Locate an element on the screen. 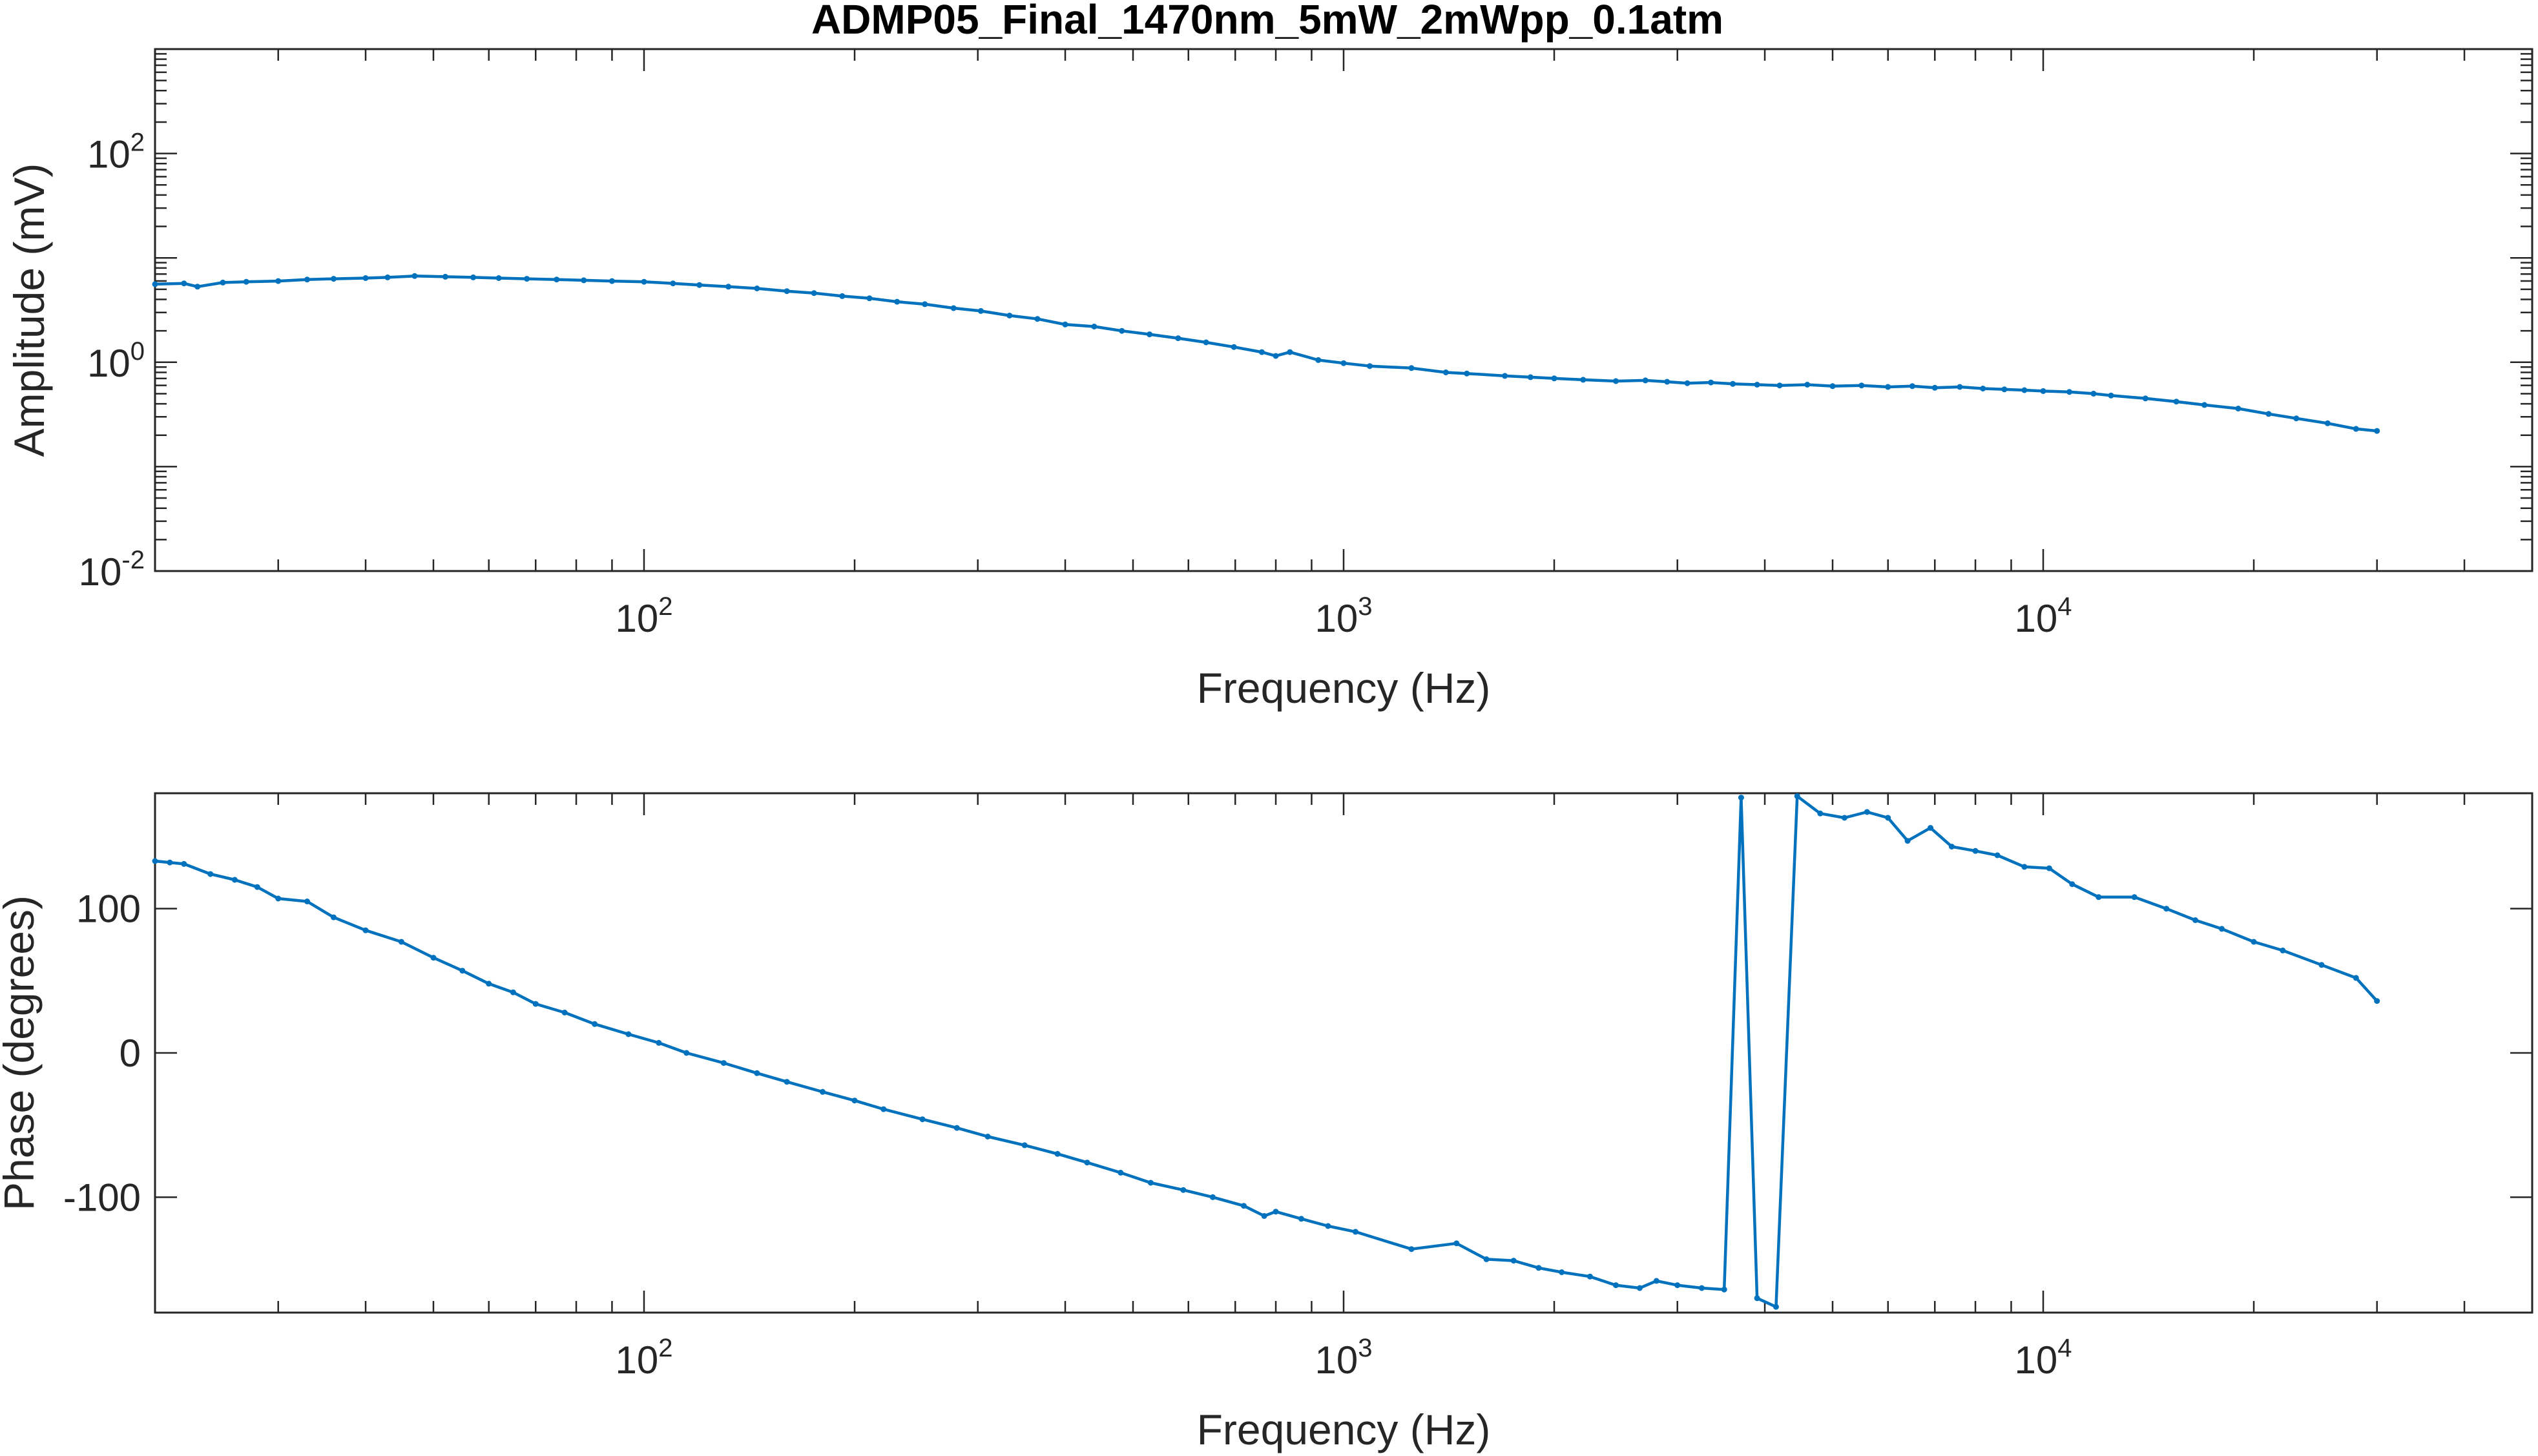 The image size is (2538, 1456). amplitude-y-tick-label-exponent: 2 is located at coordinates (137, 143).